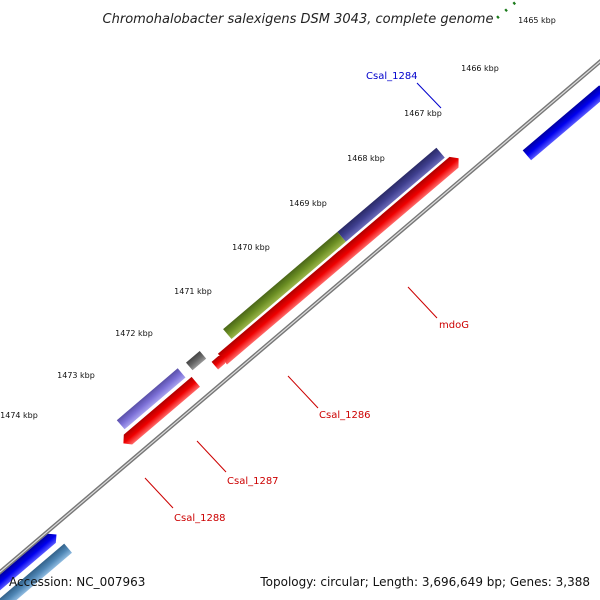 The width and height of the screenshot is (600, 600). I want to click on gene-label-csal-1284: Csal_1284, so click(392, 76).